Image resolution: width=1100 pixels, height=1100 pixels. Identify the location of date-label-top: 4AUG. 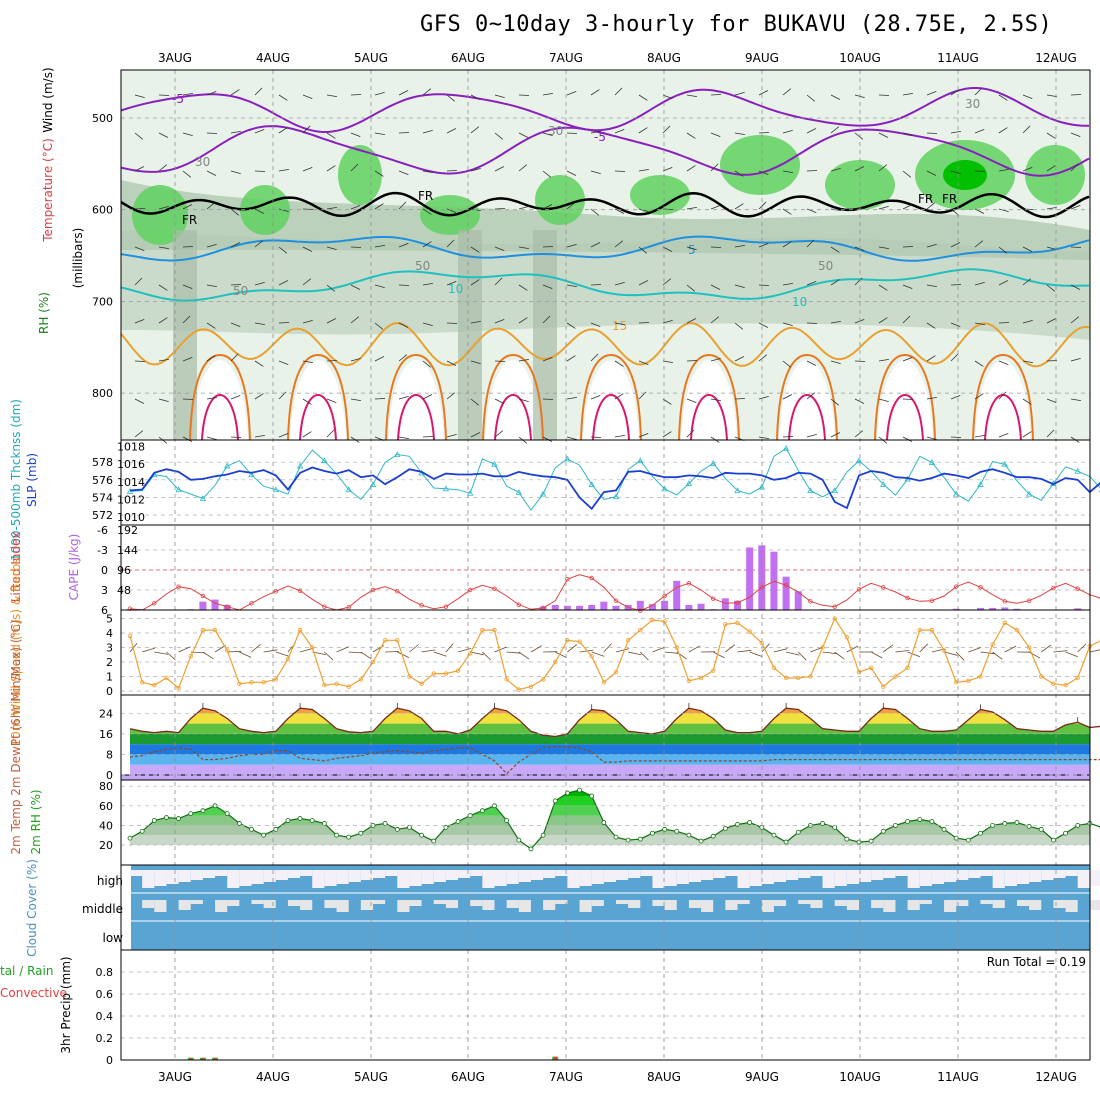
(273, 58).